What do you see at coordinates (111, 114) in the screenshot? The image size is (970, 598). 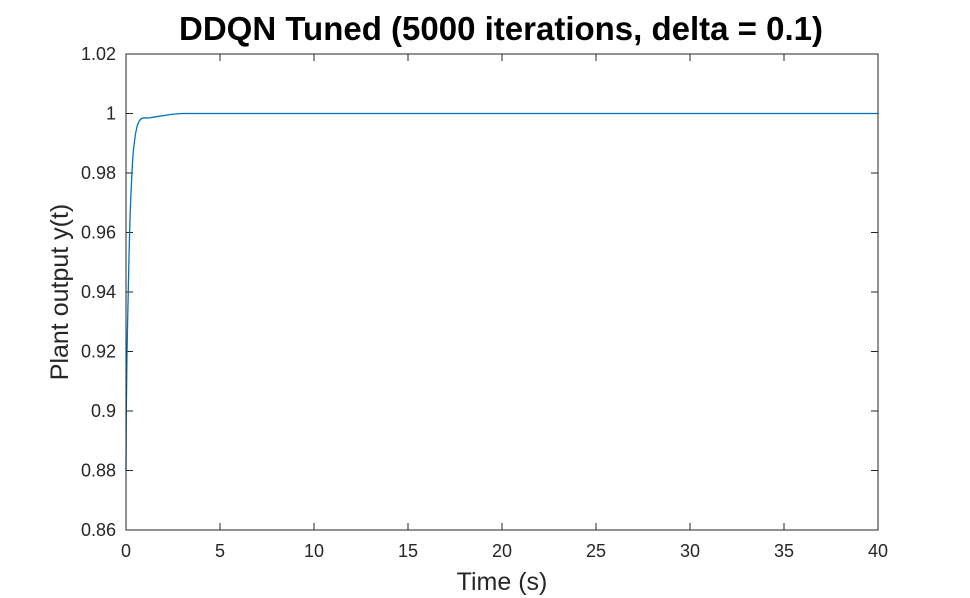 I see `y-tick-label-7: 1` at bounding box center [111, 114].